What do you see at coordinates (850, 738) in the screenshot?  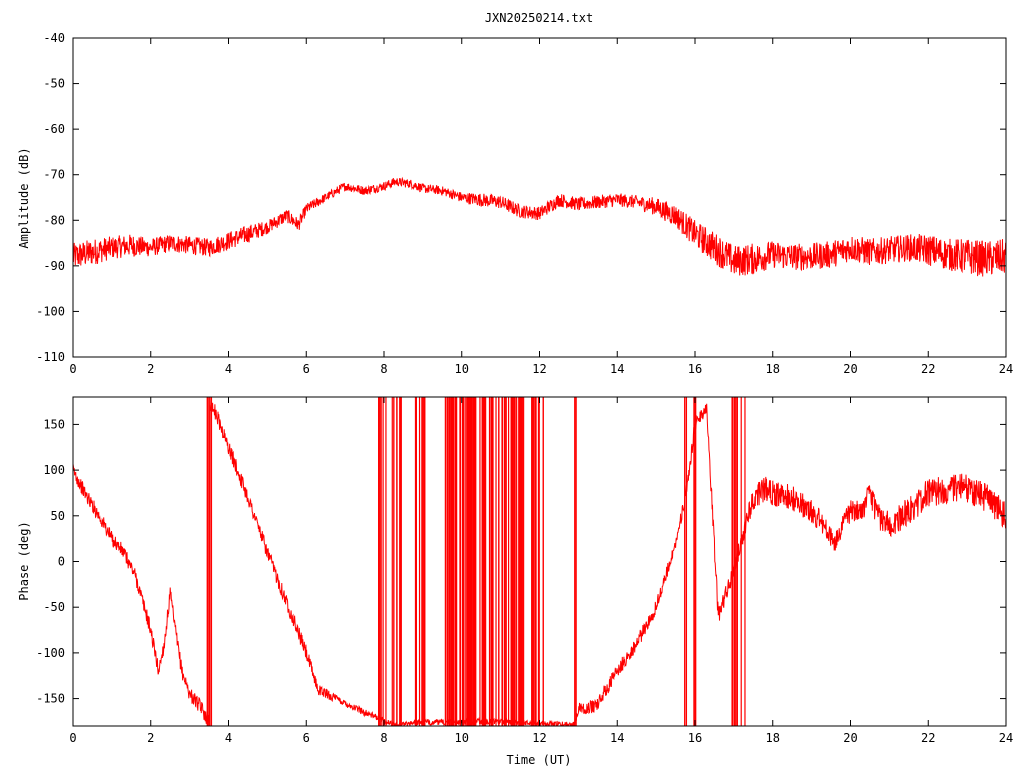 I see `phase-x-tick-label: 20` at bounding box center [850, 738].